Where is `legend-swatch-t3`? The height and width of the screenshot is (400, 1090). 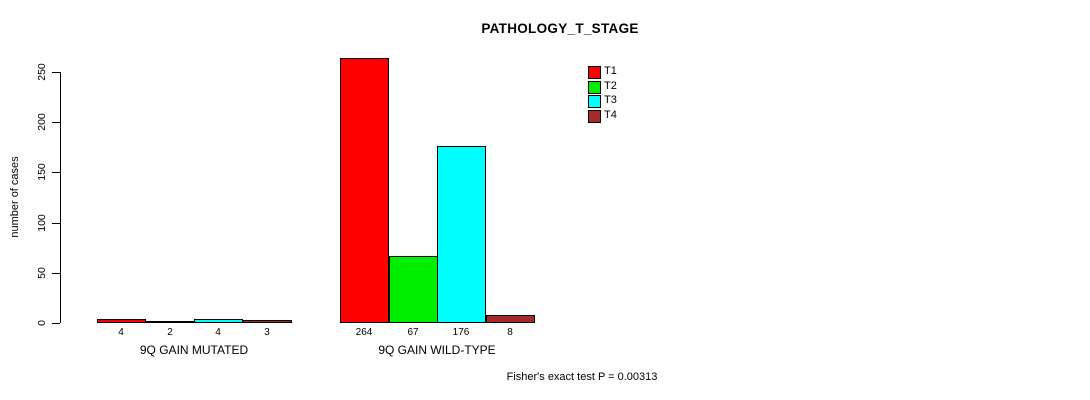
legend-swatch-t3 is located at coordinates (594, 101).